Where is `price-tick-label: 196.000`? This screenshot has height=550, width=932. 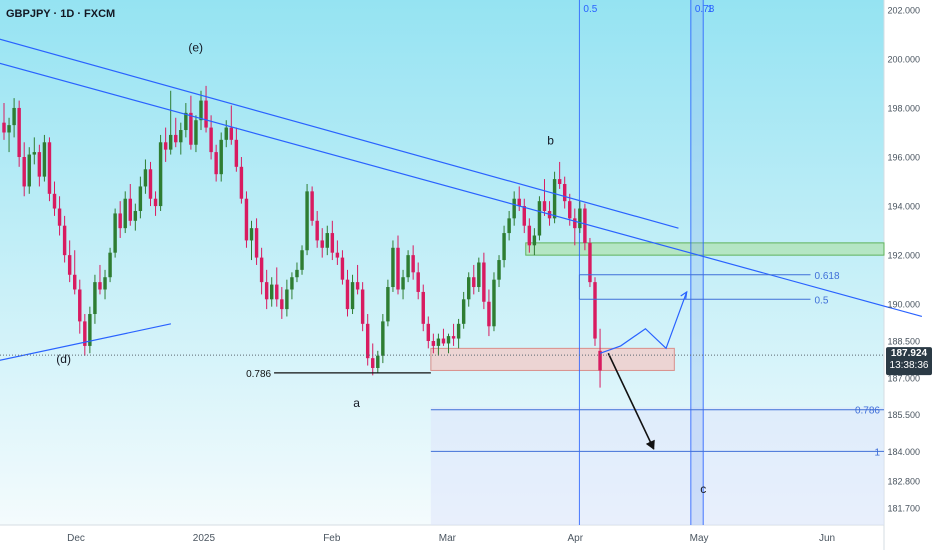
price-tick-label: 196.000 is located at coordinates (903, 158).